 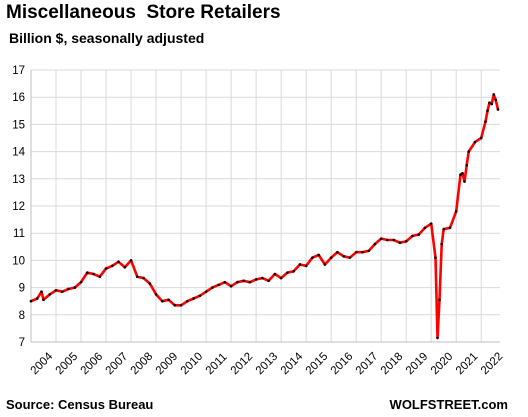 What do you see at coordinates (22, 289) in the screenshot?
I see `y-tick-label: 9` at bounding box center [22, 289].